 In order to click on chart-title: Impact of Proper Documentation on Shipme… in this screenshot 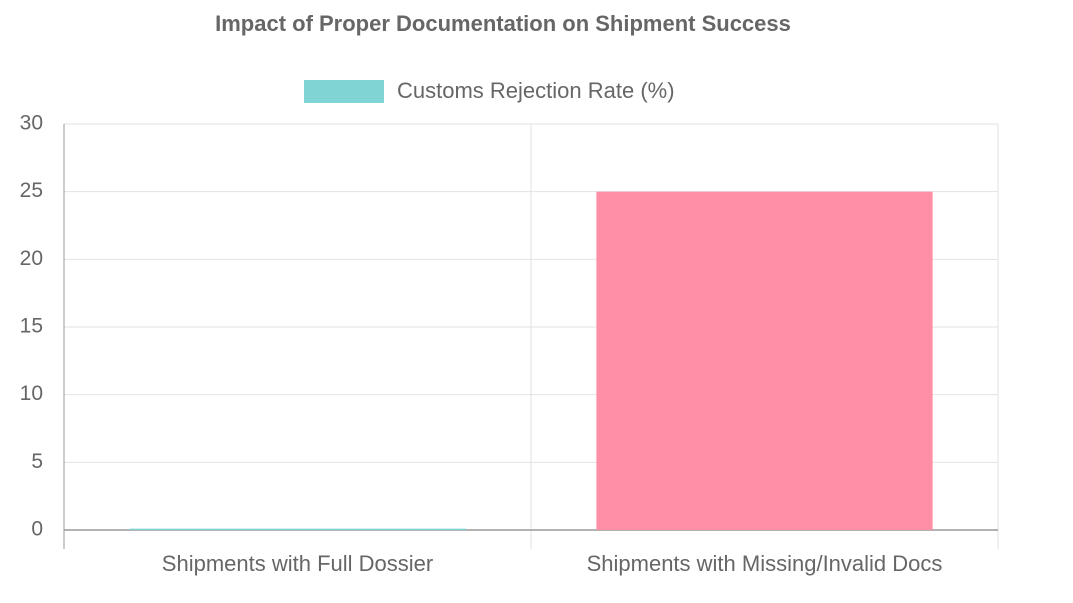, I will do `click(503, 23)`.